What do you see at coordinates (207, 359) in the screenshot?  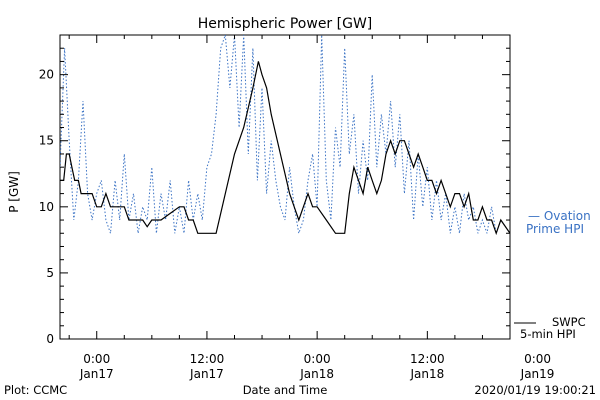 I see `x-tick-time-1: 12:00` at bounding box center [207, 359].